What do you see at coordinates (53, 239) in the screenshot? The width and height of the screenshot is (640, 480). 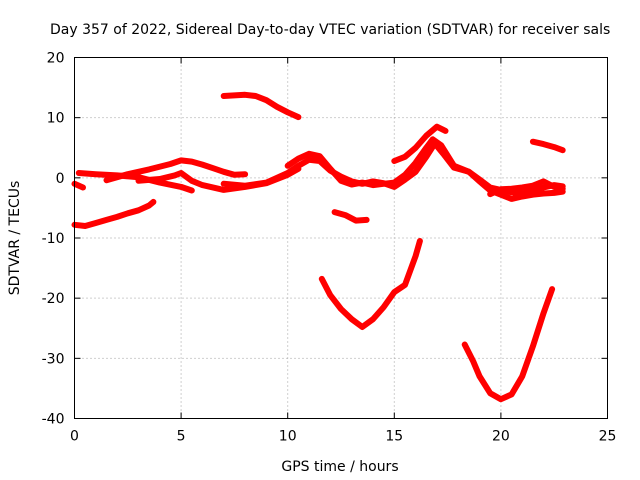 I see `y-tick-label: -10` at bounding box center [53, 239].